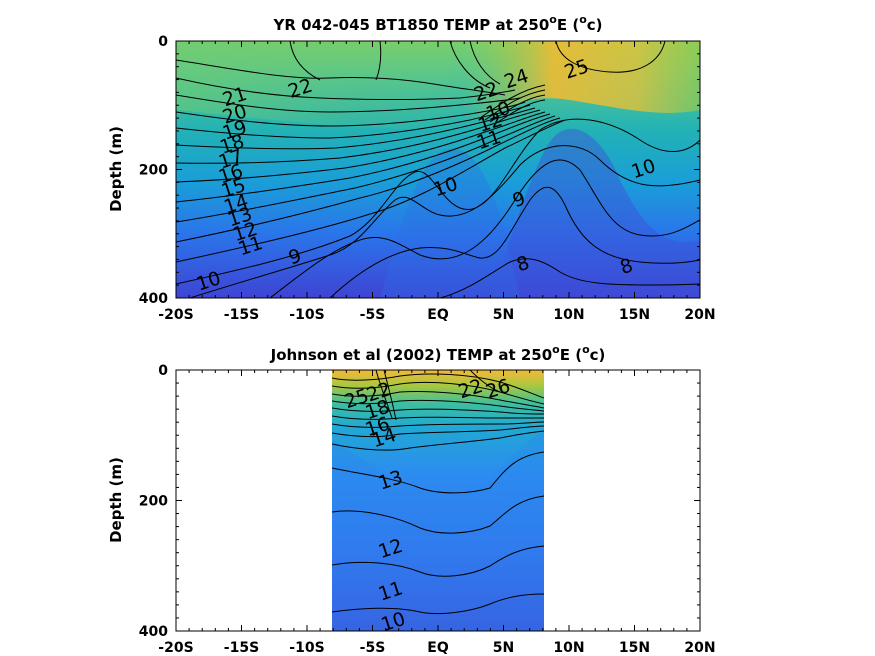 The height and width of the screenshot is (656, 875). I want to click on top-xtick-label: 15N, so click(634, 315).